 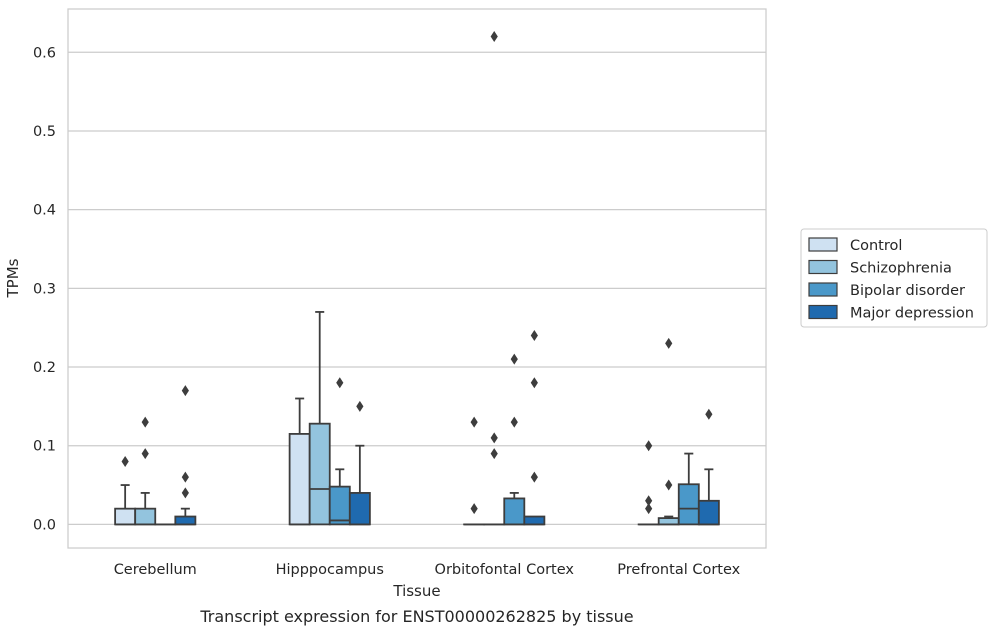 I want to click on legend-label: Major depression, so click(x=912, y=314).